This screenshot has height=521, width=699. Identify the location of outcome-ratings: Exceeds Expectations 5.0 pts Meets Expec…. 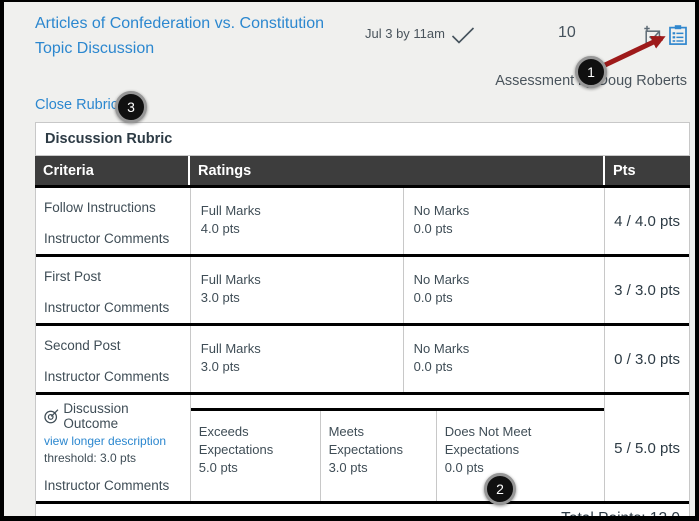
(397, 454).